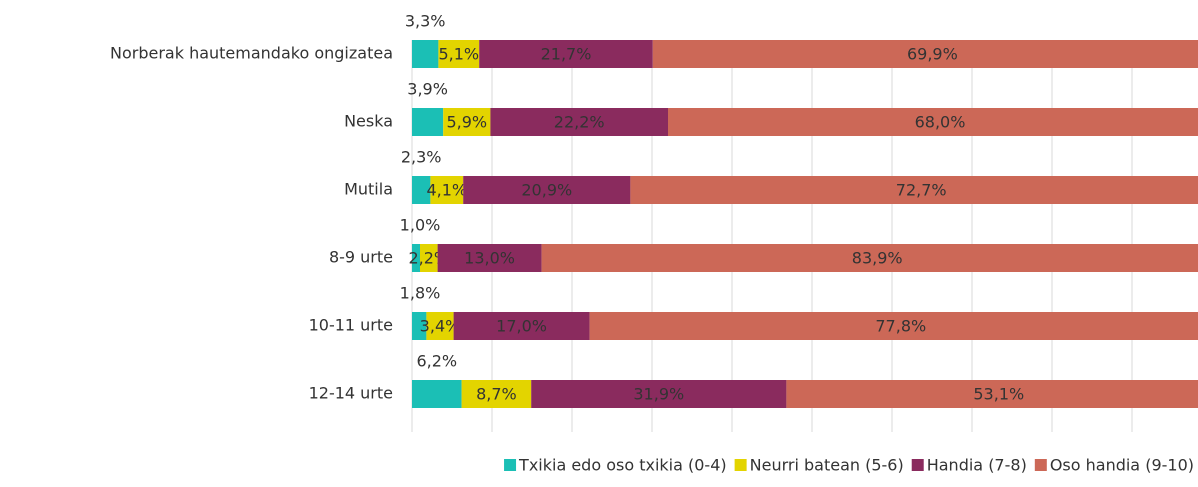 The width and height of the screenshot is (1198, 487). What do you see at coordinates (421, 157) in the screenshot?
I see `value-label: 2,3%` at bounding box center [421, 157].